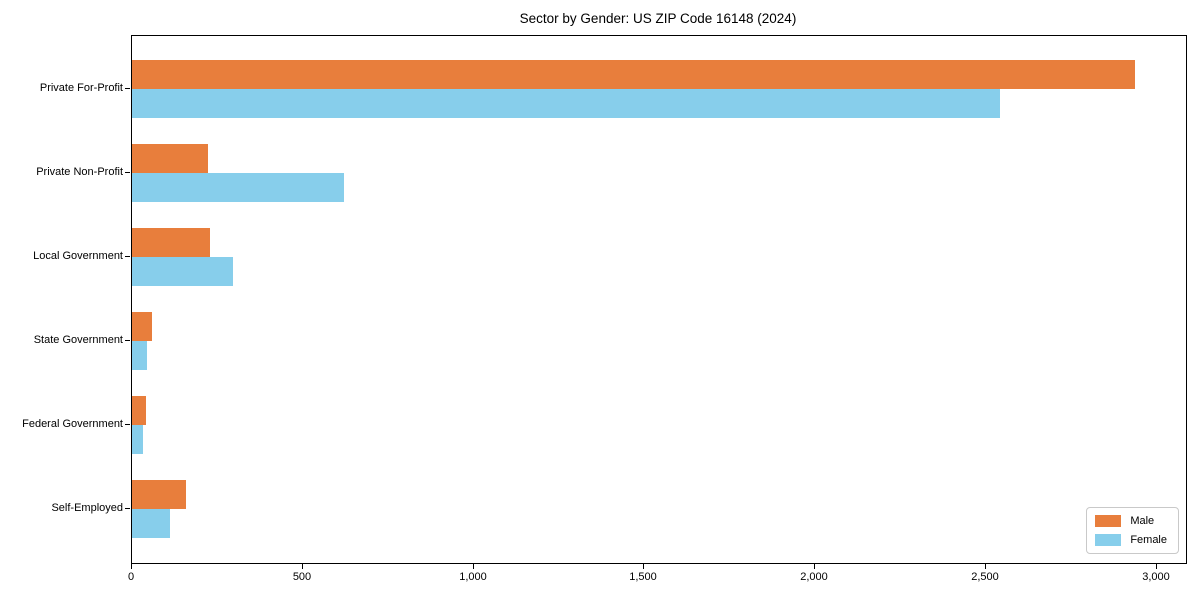  Describe the element at coordinates (473, 577) in the screenshot. I see `x-tick-label-1-000: 1,000` at that location.